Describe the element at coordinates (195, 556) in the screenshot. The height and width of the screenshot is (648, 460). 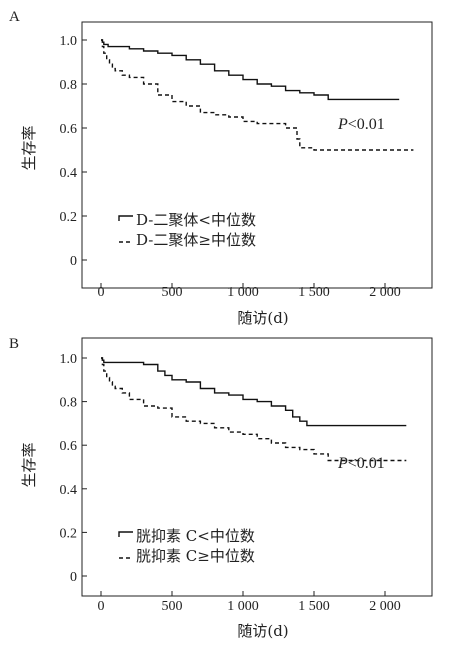
I see `legend-label: 胱抑素 C≥中位数` at that location.